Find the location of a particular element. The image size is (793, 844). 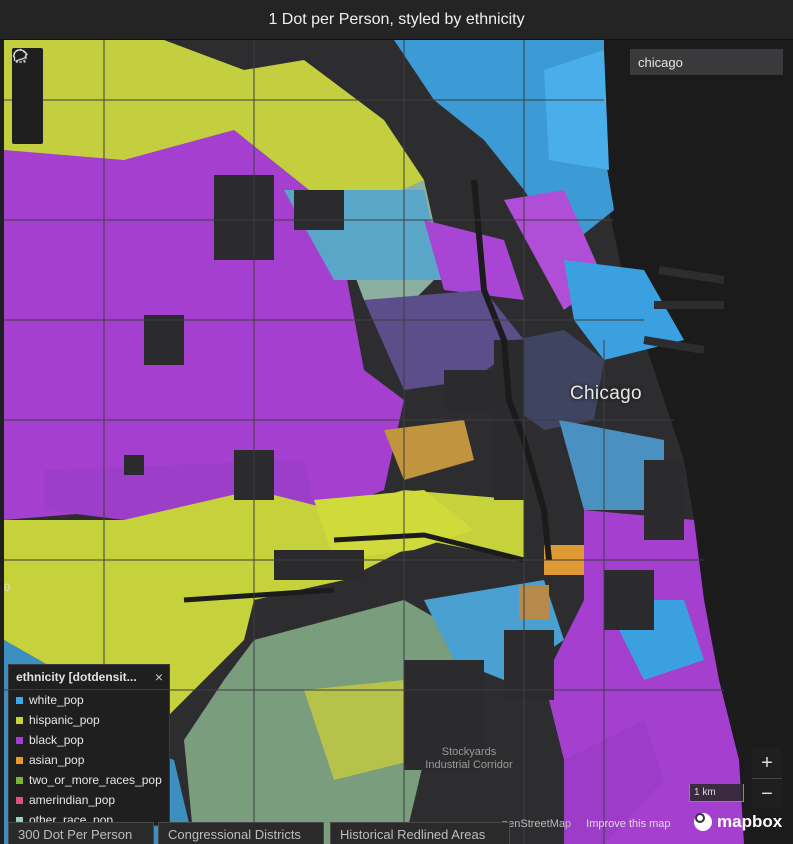

title-bar: 1 Dot per Person, styled by ethnicity is located at coordinates (396, 20).